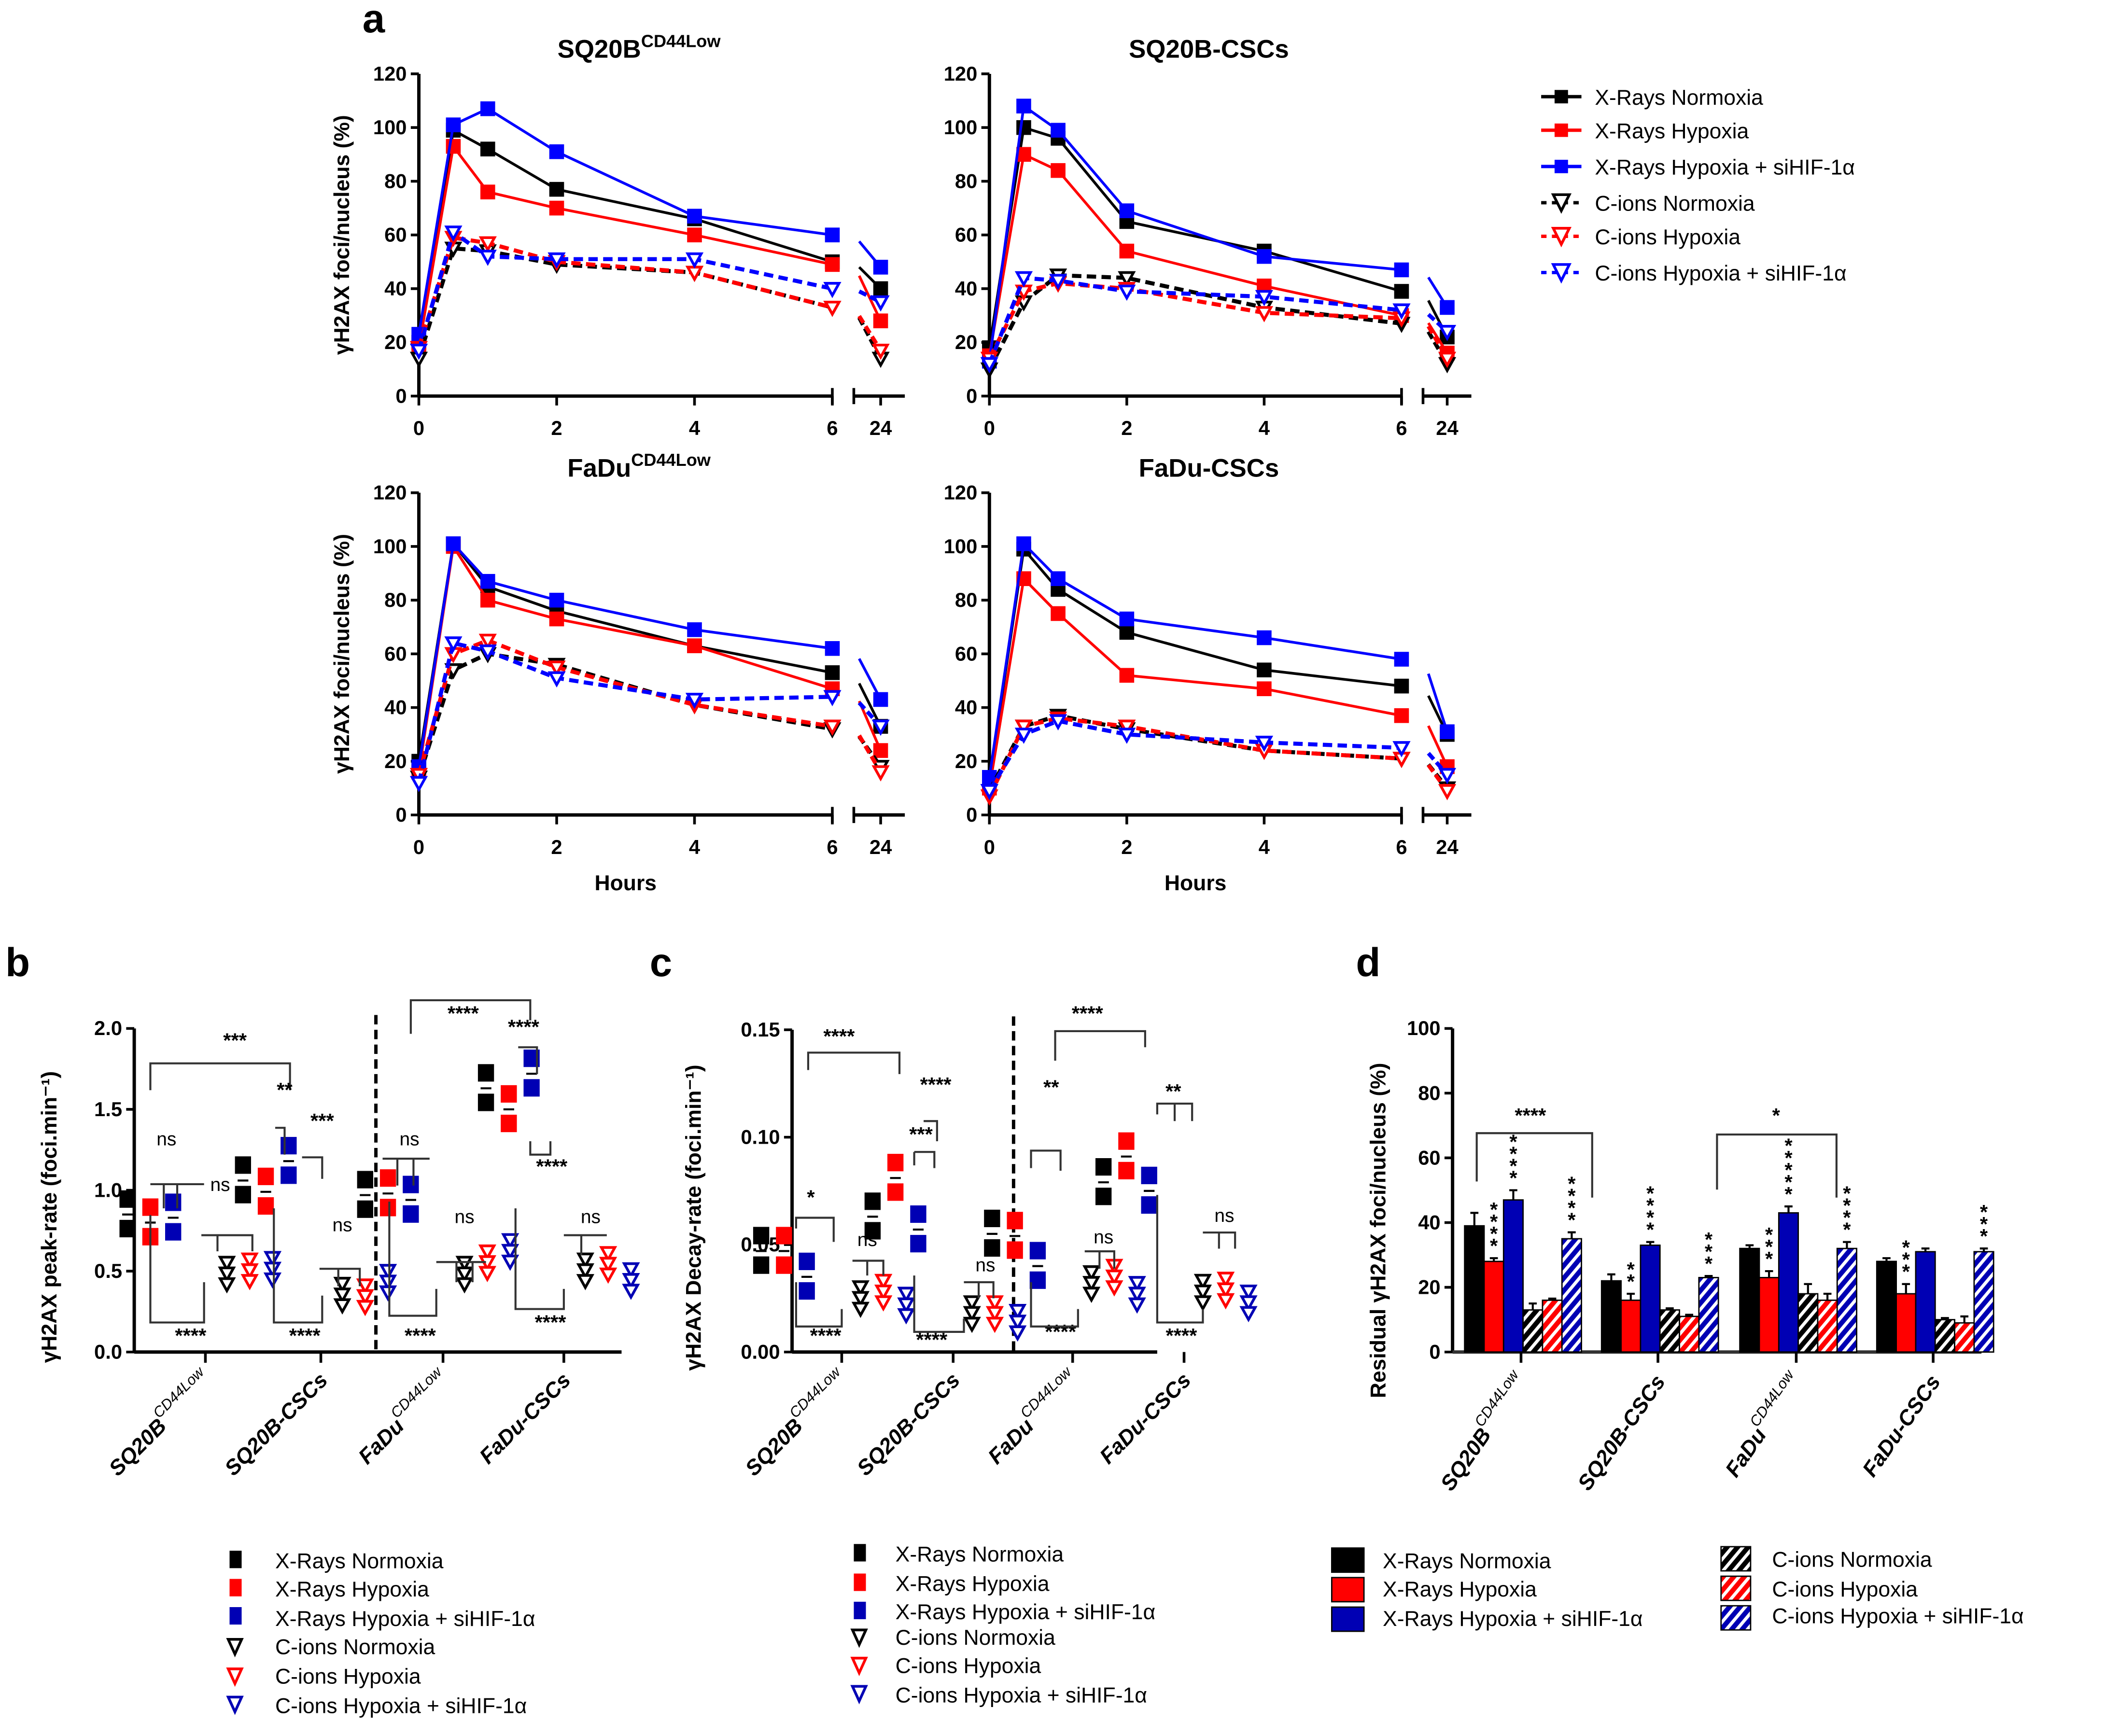  What do you see at coordinates (1736, 1559) in the screenshot?
I see `hatched-swatch-icon` at bounding box center [1736, 1559].